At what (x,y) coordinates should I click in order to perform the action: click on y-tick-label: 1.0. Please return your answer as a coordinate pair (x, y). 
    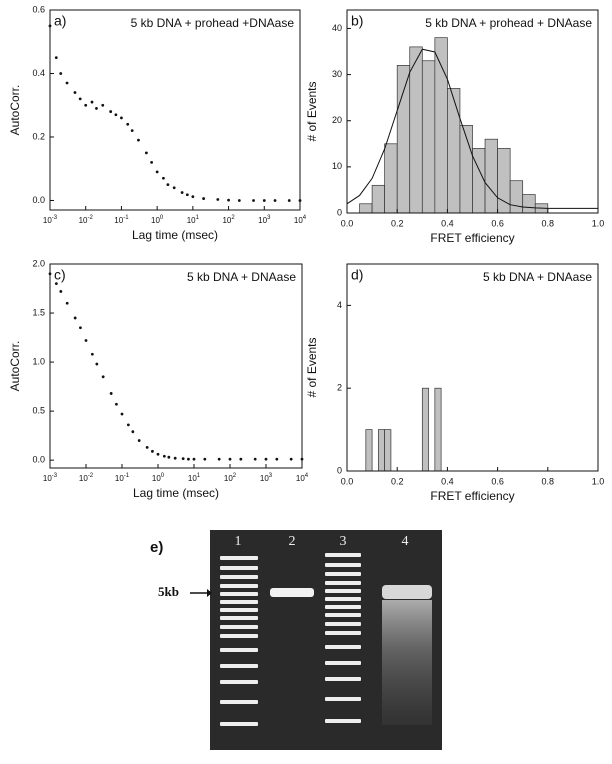
    Looking at the image, I should click on (38, 361).